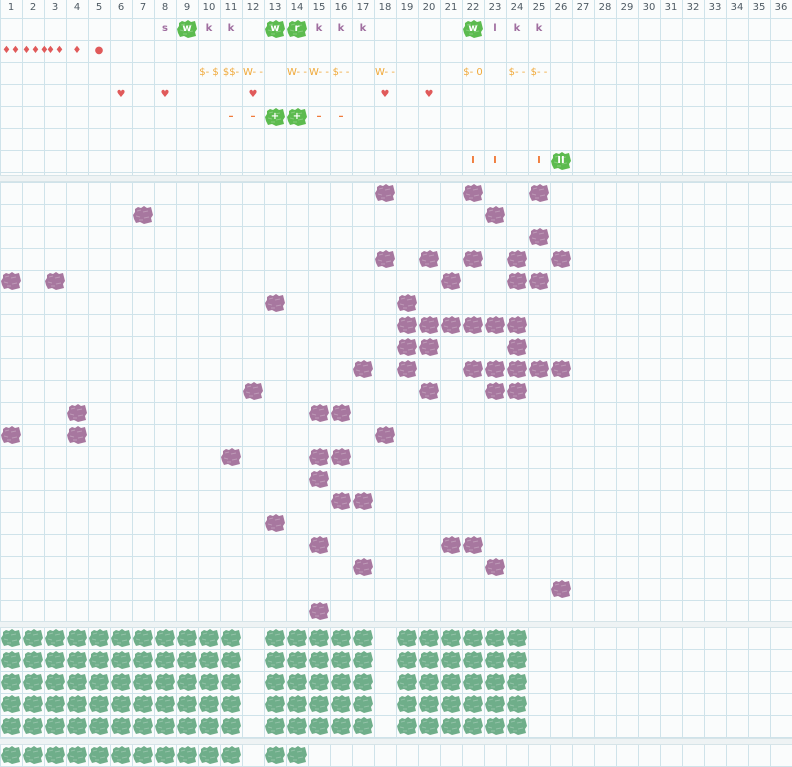 Image resolution: width=792 pixels, height=767 pixels. Describe the element at coordinates (561, 161) in the screenshot. I see `green-header-tile: II` at that location.